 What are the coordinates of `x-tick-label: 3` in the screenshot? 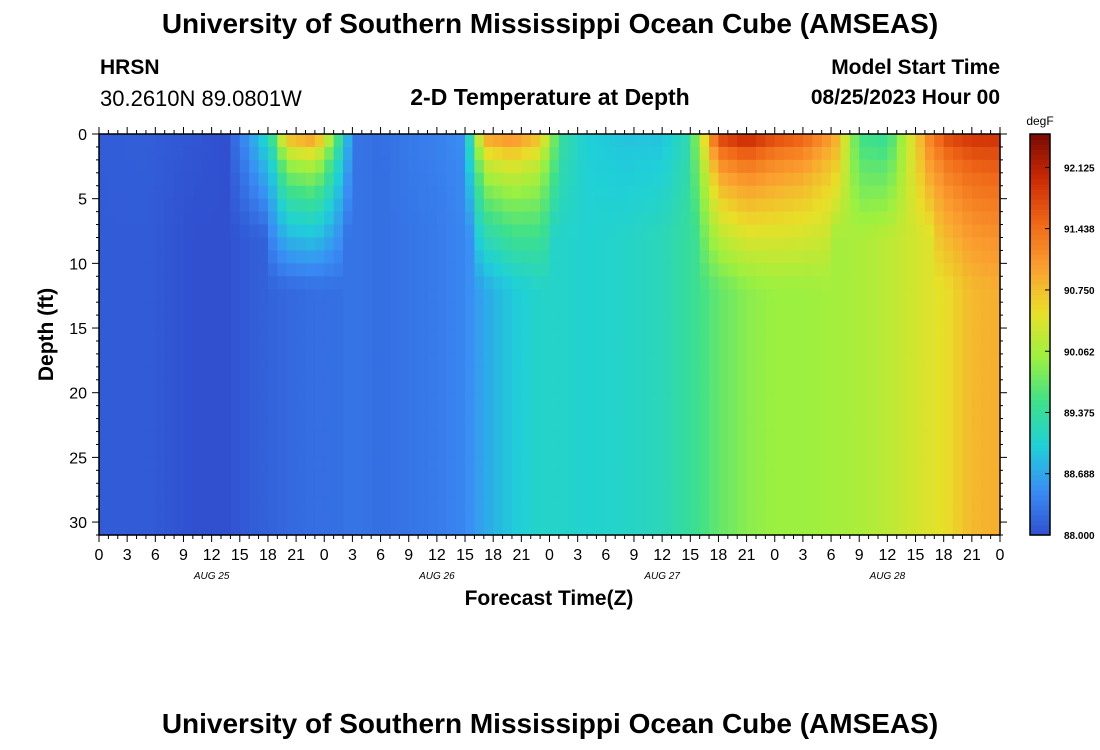 It's located at (577, 555).